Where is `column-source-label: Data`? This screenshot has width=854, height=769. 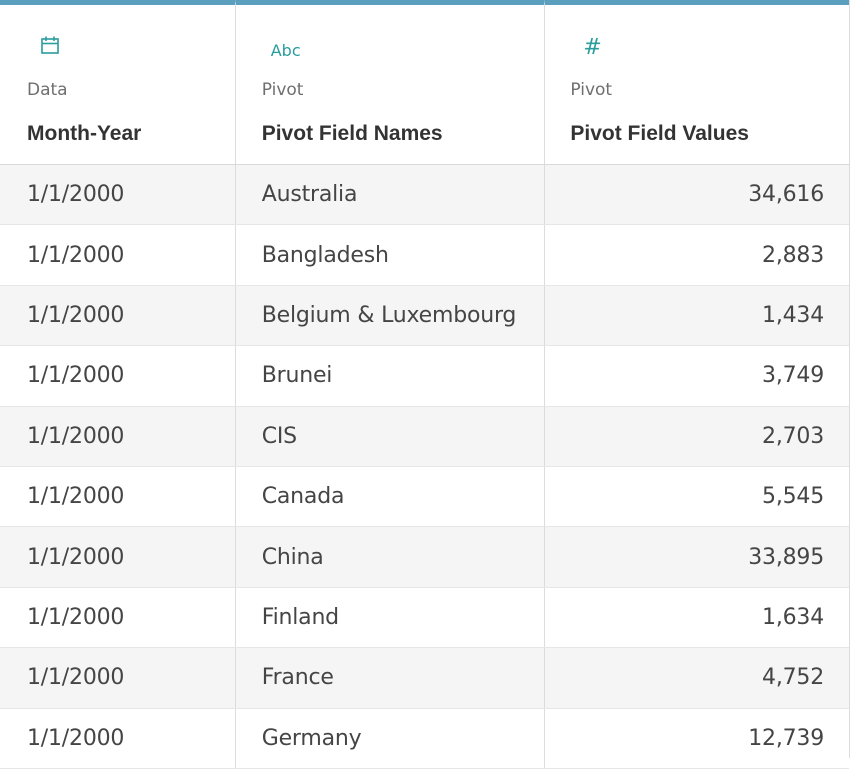
column-source-label: Data is located at coordinates (47, 90).